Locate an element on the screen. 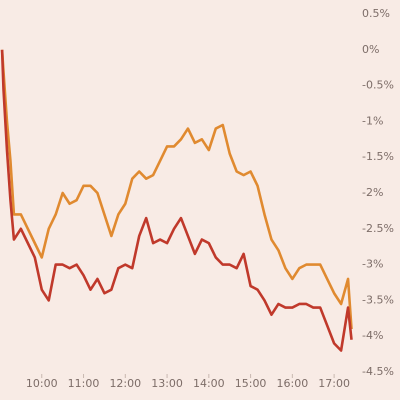 The width and height of the screenshot is (400, 400). y-tick-label: -4.5% is located at coordinates (378, 371).